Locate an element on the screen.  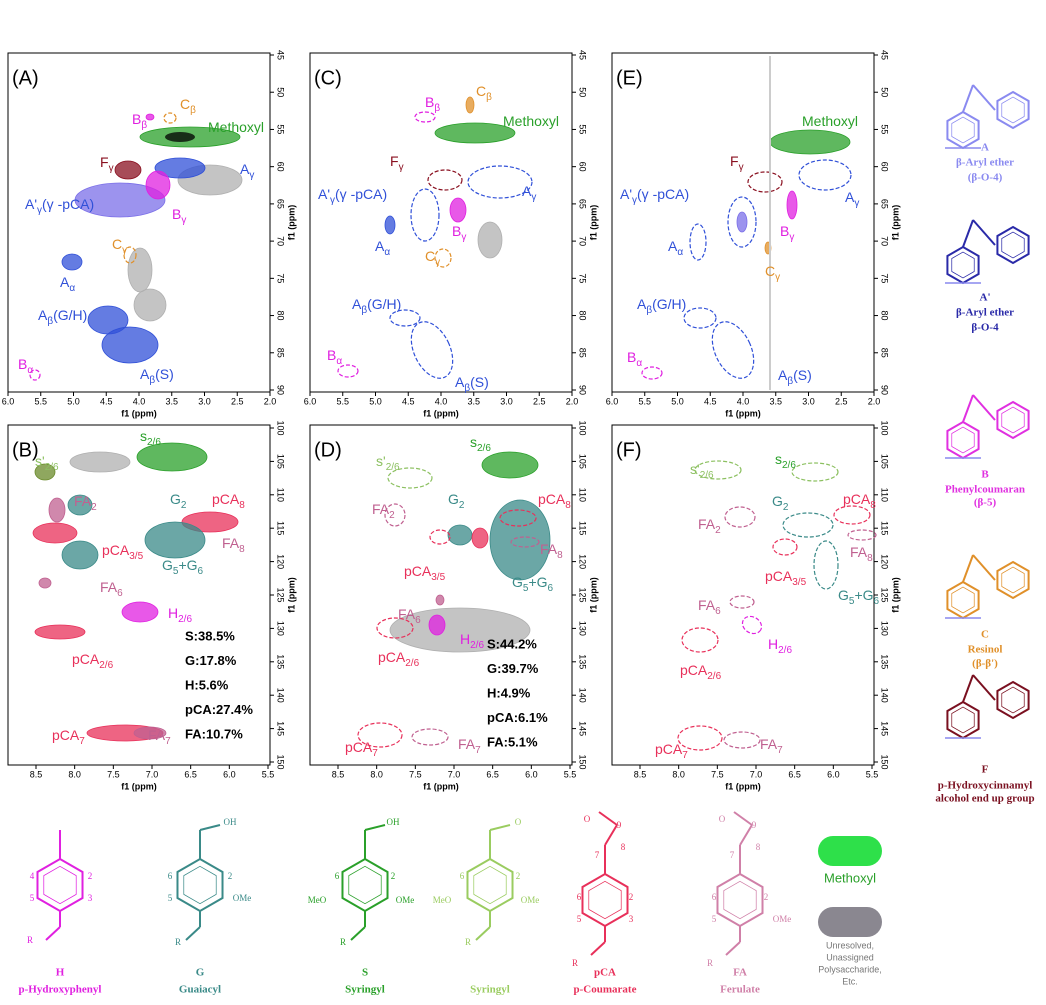
atom-label: OMe is located at coordinates (242, 898).